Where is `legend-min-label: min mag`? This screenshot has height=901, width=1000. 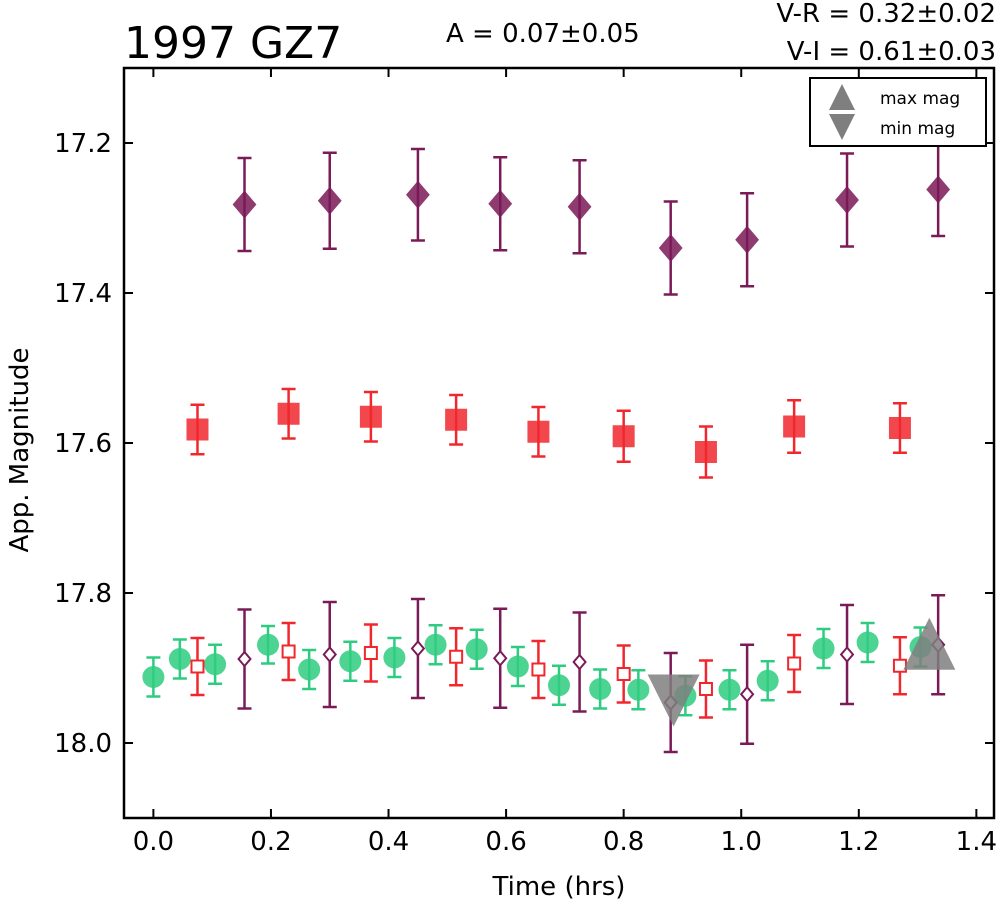 legend-min-label: min mag is located at coordinates (917, 129).